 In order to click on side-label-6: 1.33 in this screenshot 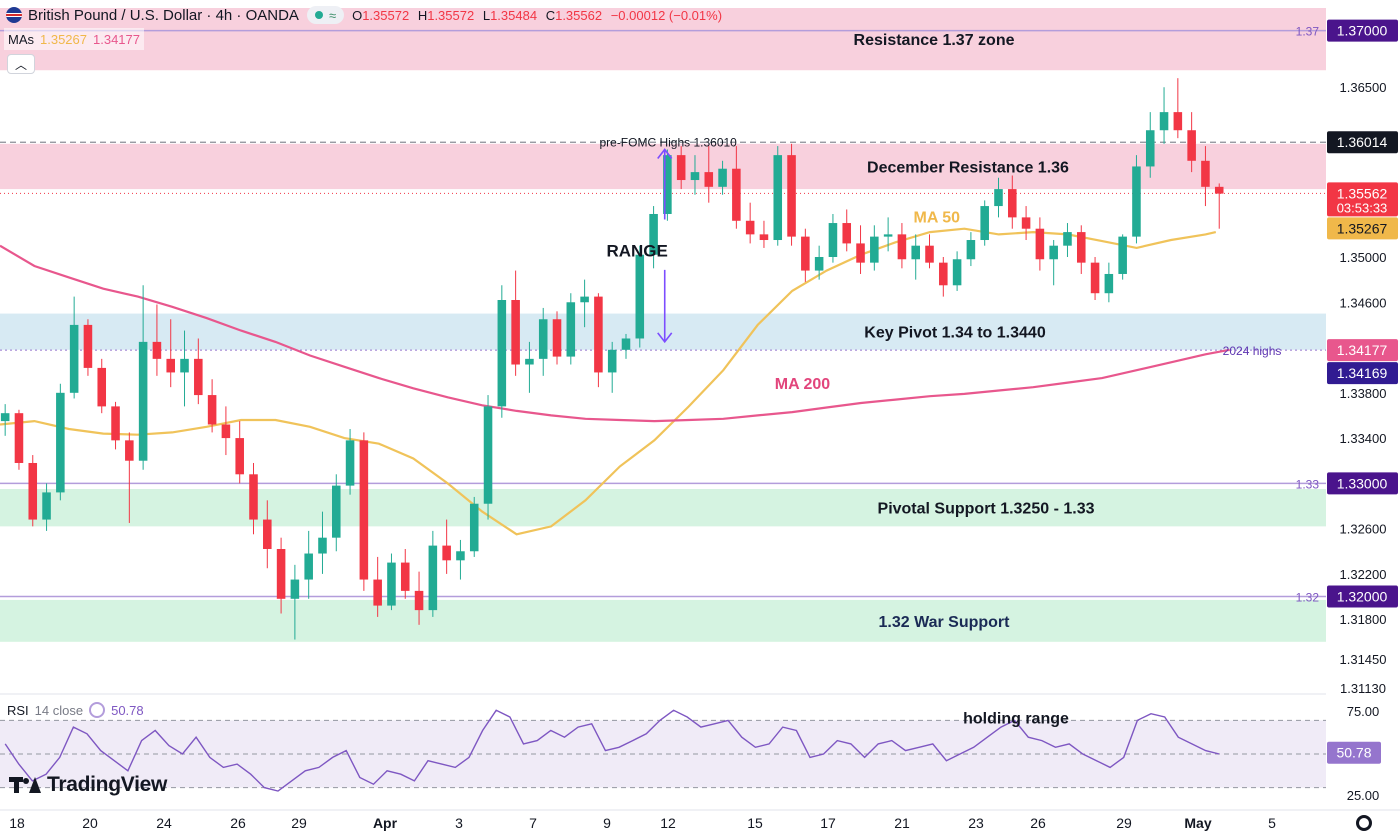, I will do `click(1308, 484)`.